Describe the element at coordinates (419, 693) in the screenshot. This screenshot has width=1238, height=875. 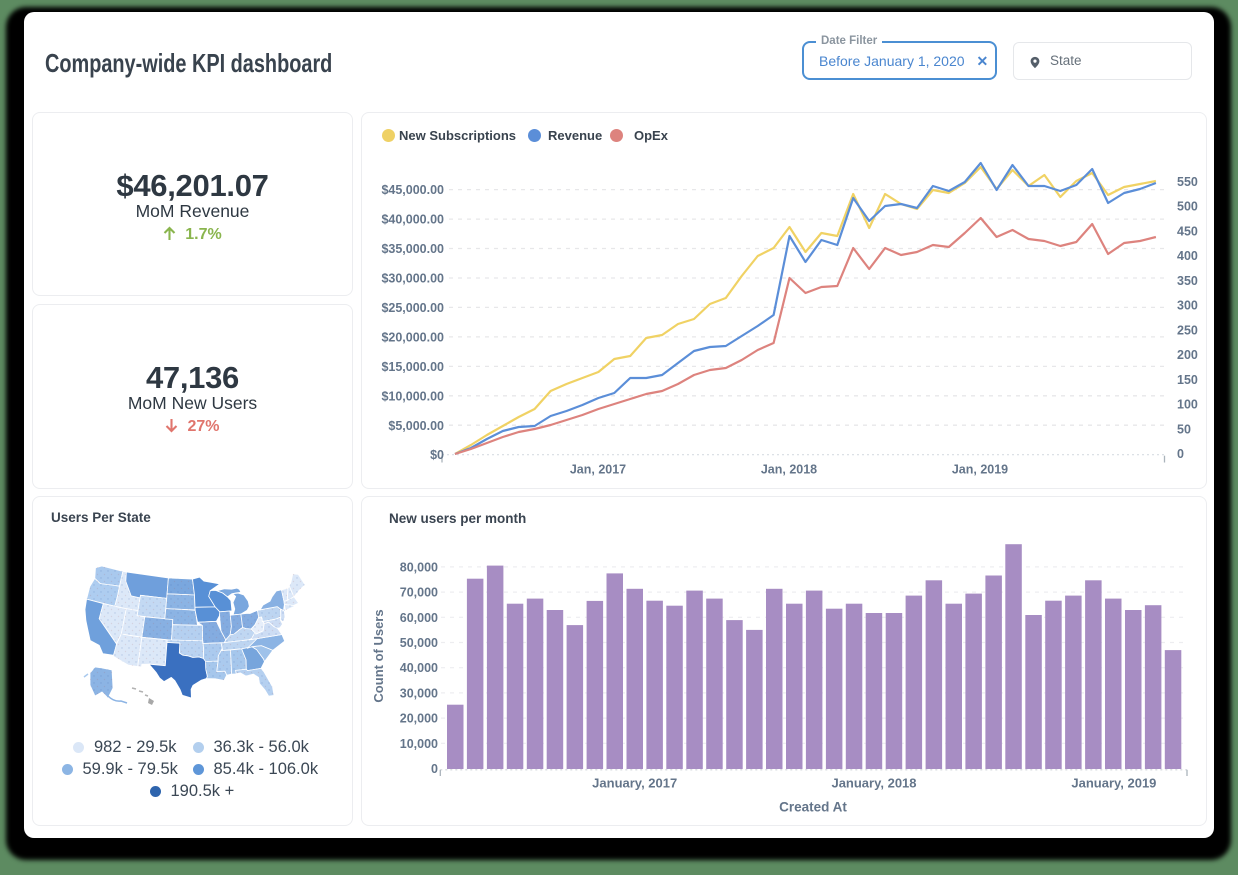
I see `svg-text: 30,000` at that location.